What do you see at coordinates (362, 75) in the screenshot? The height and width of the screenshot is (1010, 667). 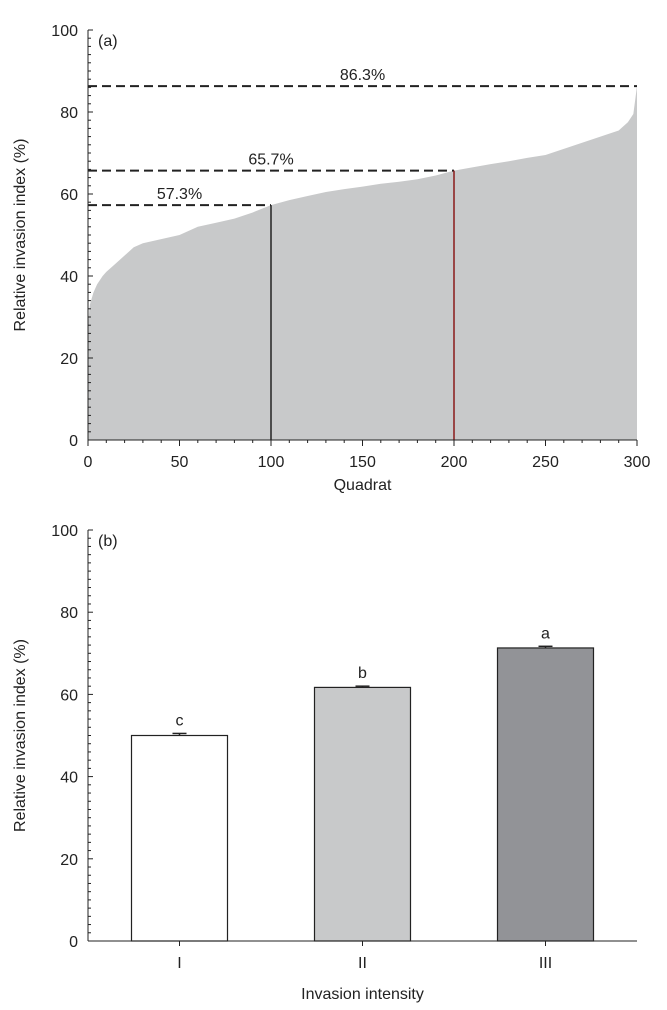 I see `threshold-label: 86.3%` at bounding box center [362, 75].